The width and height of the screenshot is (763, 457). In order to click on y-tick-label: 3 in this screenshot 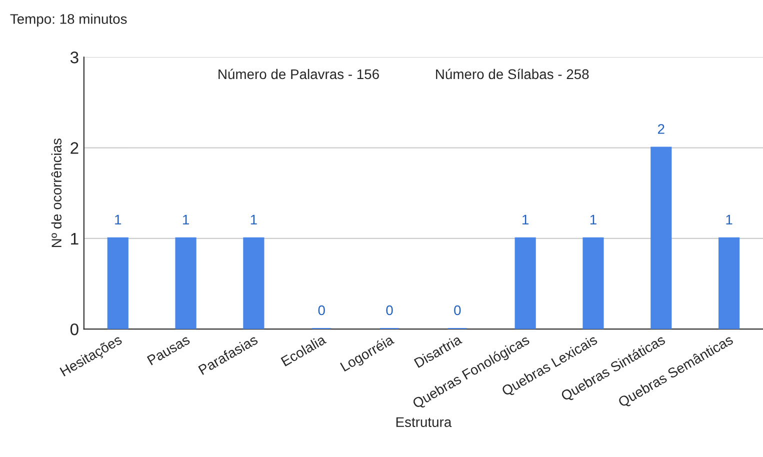, I will do `click(74, 58)`.